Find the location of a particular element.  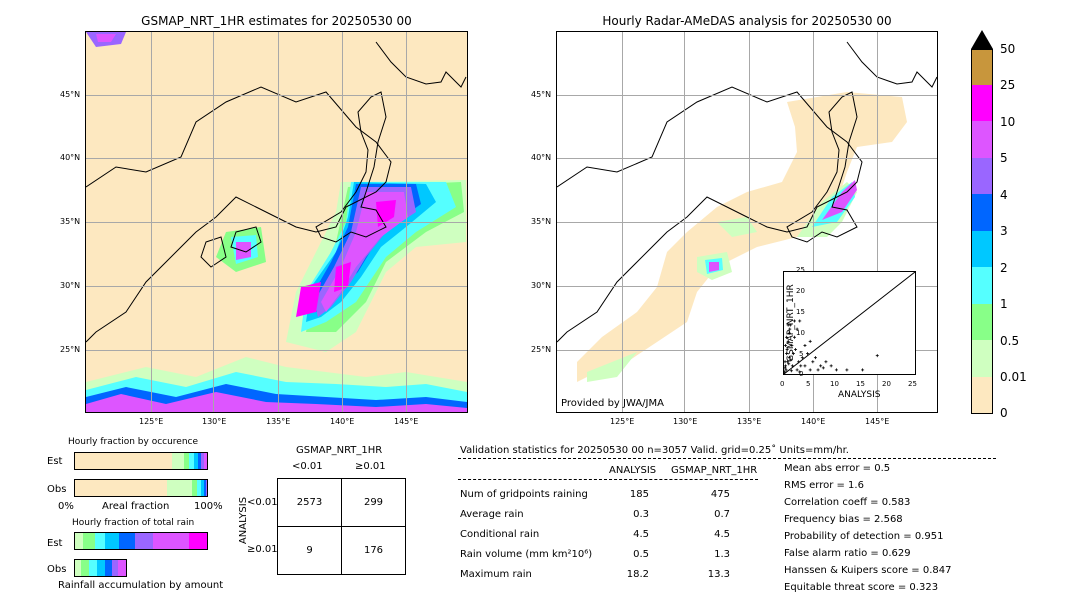

rain-obs-bar is located at coordinates (100, 568).